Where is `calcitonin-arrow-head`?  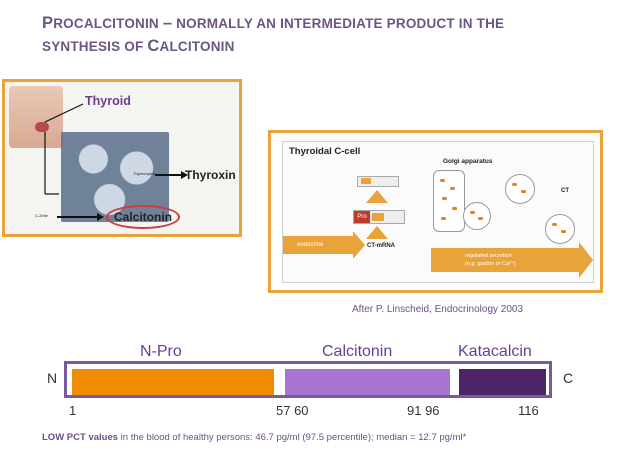 calcitonin-arrow-head is located at coordinates (100, 217).